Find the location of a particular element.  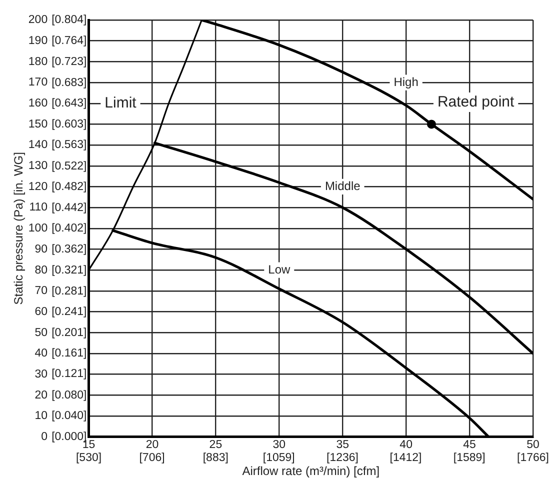

x2-tick-label: [1766] is located at coordinates (533, 458).